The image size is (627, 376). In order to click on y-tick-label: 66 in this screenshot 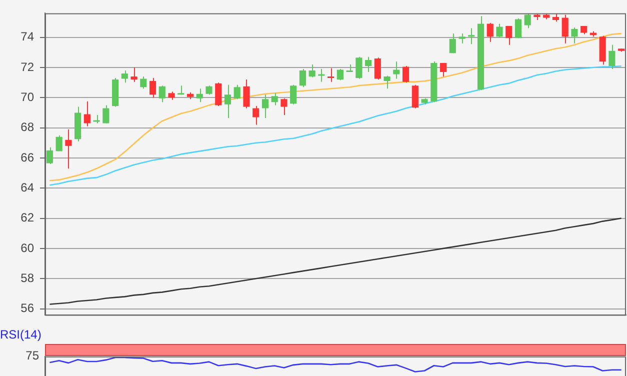, I will do `click(27, 157)`.